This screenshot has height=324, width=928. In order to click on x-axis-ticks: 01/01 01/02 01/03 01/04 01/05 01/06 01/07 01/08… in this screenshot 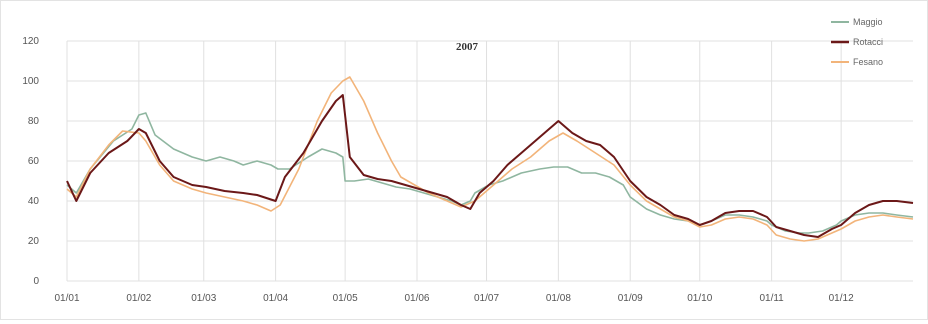, I will do `click(454, 298)`.